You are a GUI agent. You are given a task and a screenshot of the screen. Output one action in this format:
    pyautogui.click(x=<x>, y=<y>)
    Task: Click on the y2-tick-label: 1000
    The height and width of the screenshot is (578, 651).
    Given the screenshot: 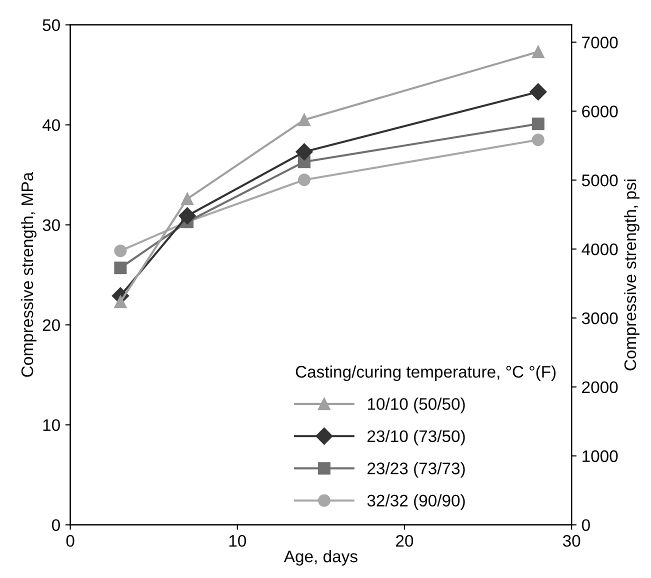 What is the action you would take?
    pyautogui.click(x=600, y=456)
    